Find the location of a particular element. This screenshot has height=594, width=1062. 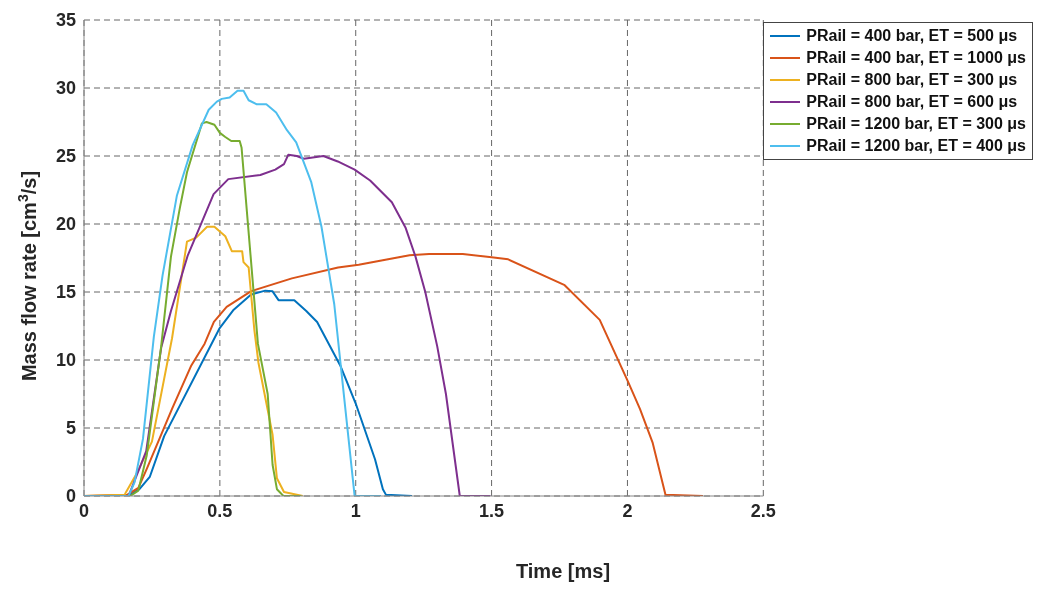

y-tick-label: 5 is located at coordinates (70, 428).